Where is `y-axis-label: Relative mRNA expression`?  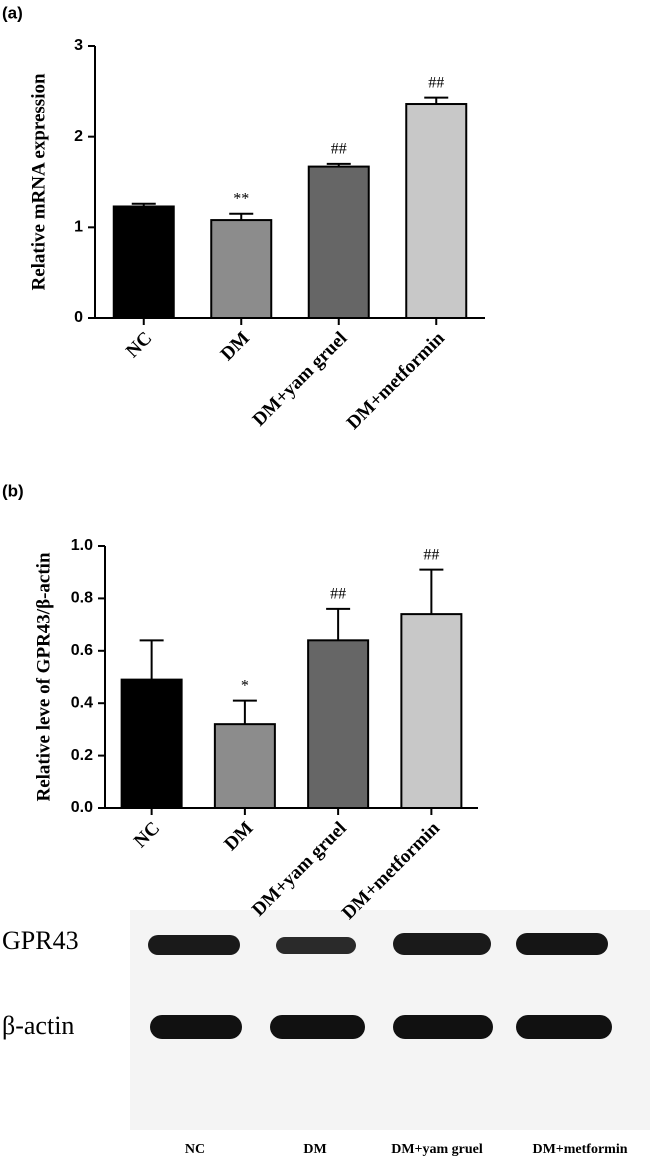 y-axis-label: Relative mRNA expression is located at coordinates (38, 182).